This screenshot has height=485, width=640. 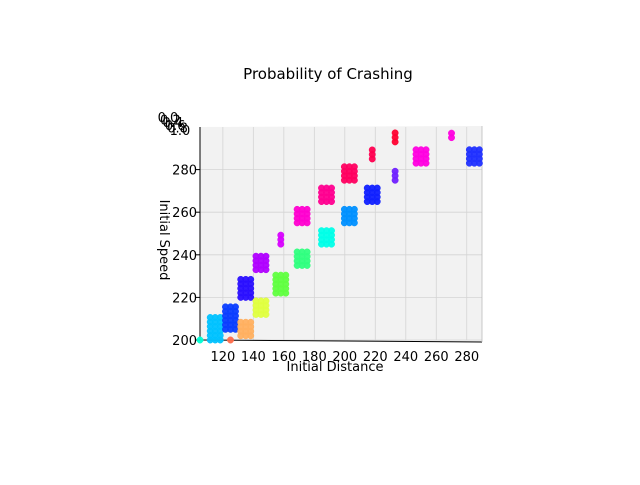 I want to click on x-tick-label: 180, so click(x=314, y=357).